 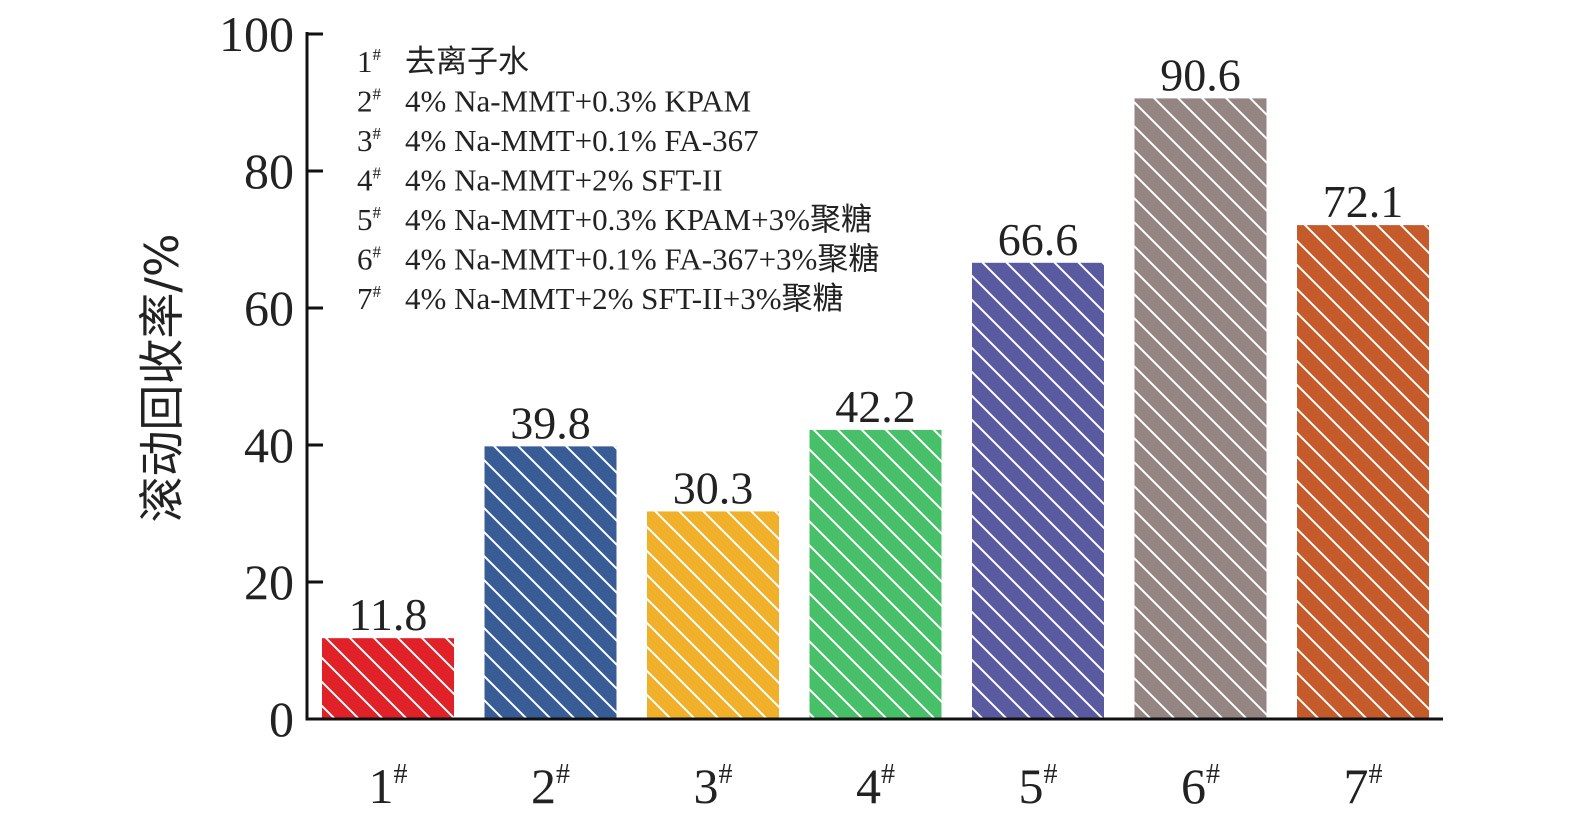 What do you see at coordinates (1038, 786) in the screenshot?
I see `x-tick-label: 5#` at bounding box center [1038, 786].